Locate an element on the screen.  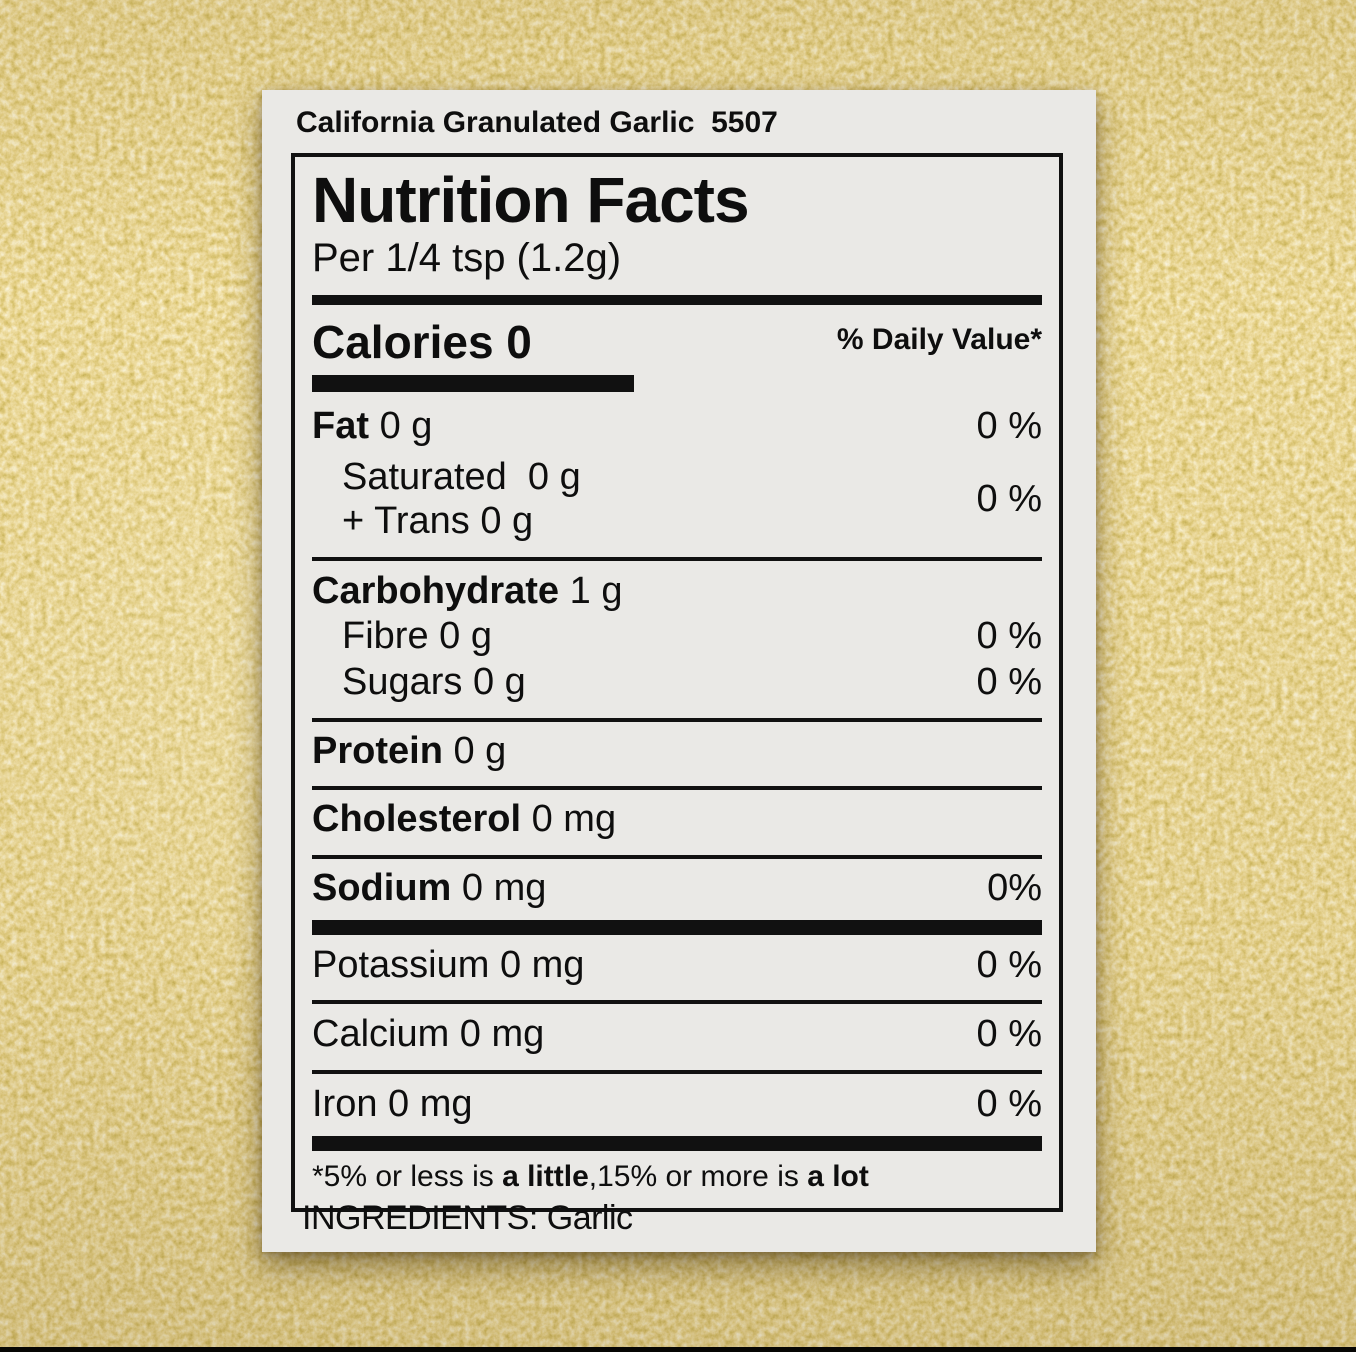
sugars-row: Sugars 0 g 0 % is located at coordinates (677, 683).